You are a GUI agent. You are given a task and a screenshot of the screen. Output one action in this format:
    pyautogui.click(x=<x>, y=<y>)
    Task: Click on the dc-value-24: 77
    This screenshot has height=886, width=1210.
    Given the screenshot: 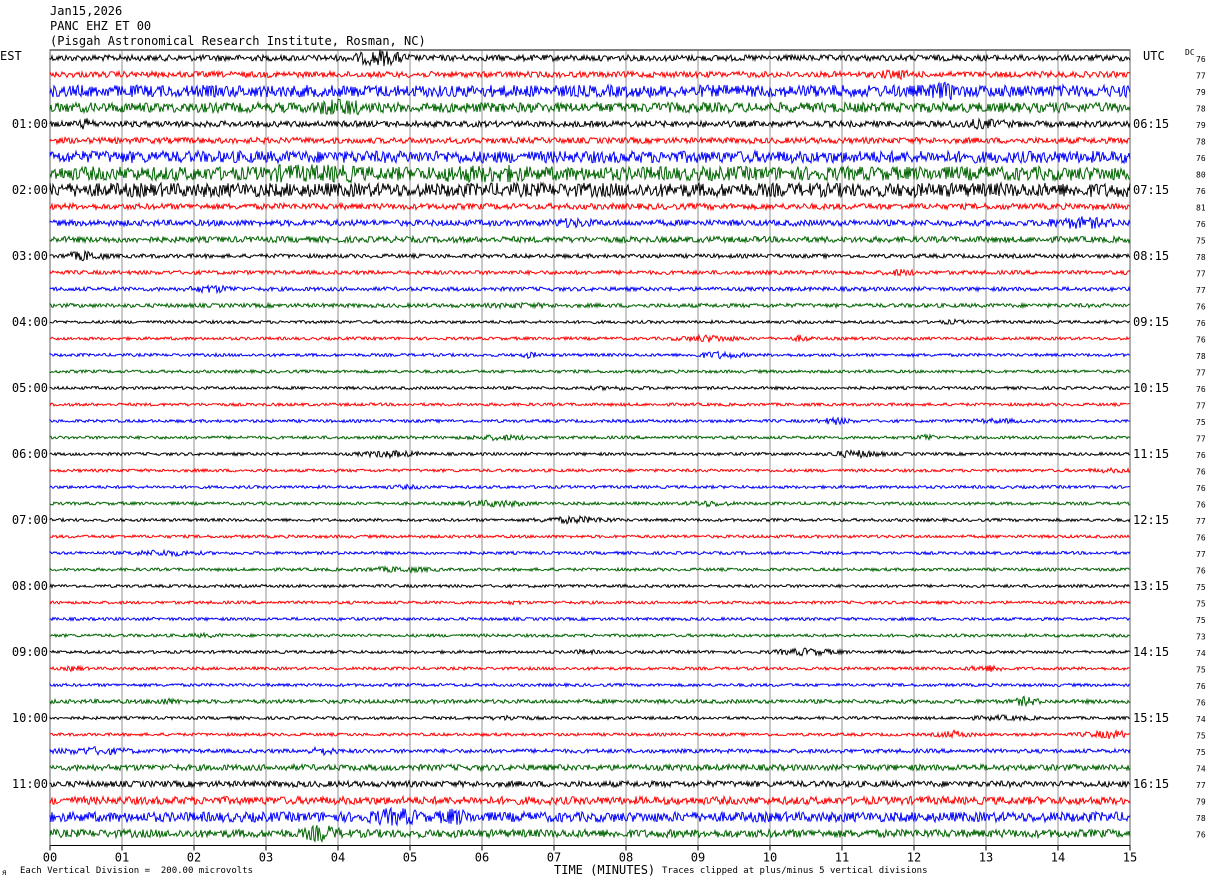 What is the action you would take?
    pyautogui.click(x=1201, y=439)
    